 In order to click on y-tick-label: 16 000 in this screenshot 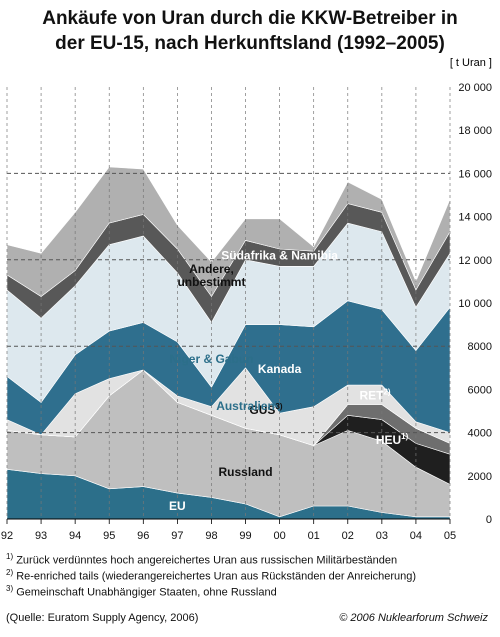, I will do `click(475, 174)`.